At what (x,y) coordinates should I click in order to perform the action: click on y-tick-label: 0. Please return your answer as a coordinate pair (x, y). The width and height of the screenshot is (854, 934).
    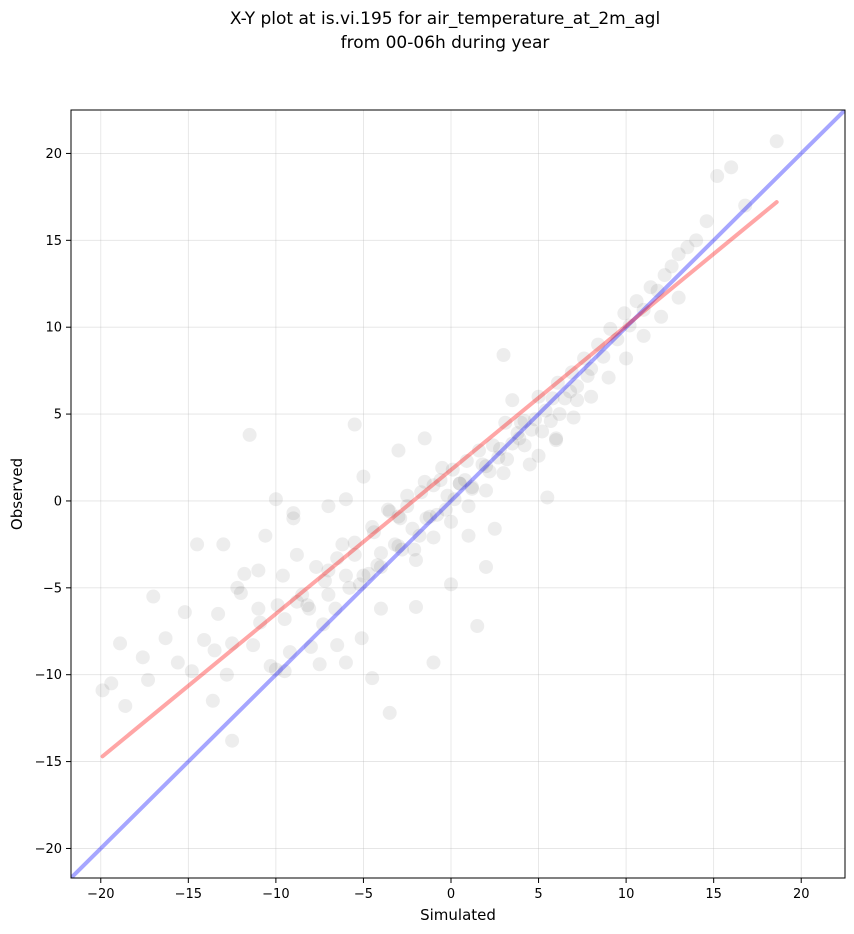
    Looking at the image, I should click on (58, 501).